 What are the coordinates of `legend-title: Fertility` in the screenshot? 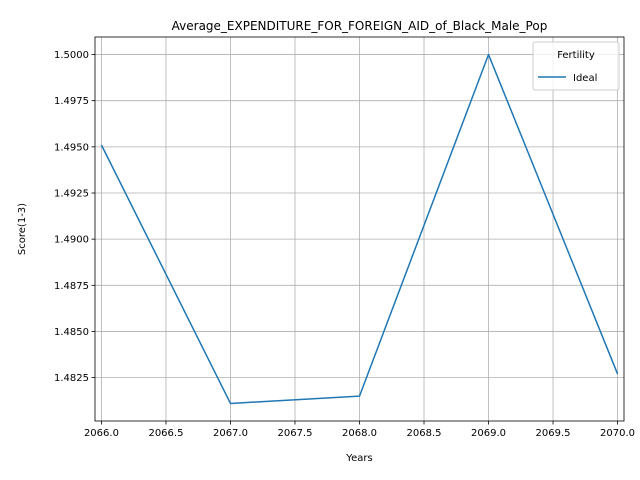 It's located at (576, 55).